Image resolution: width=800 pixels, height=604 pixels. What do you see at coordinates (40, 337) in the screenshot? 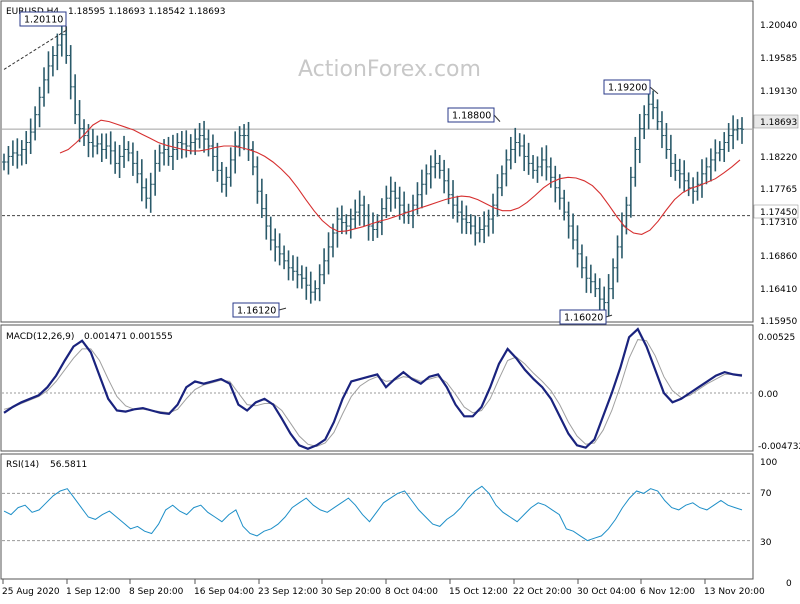
I see `macd-pane-title: MACD(12,26,9)` at bounding box center [40, 337].